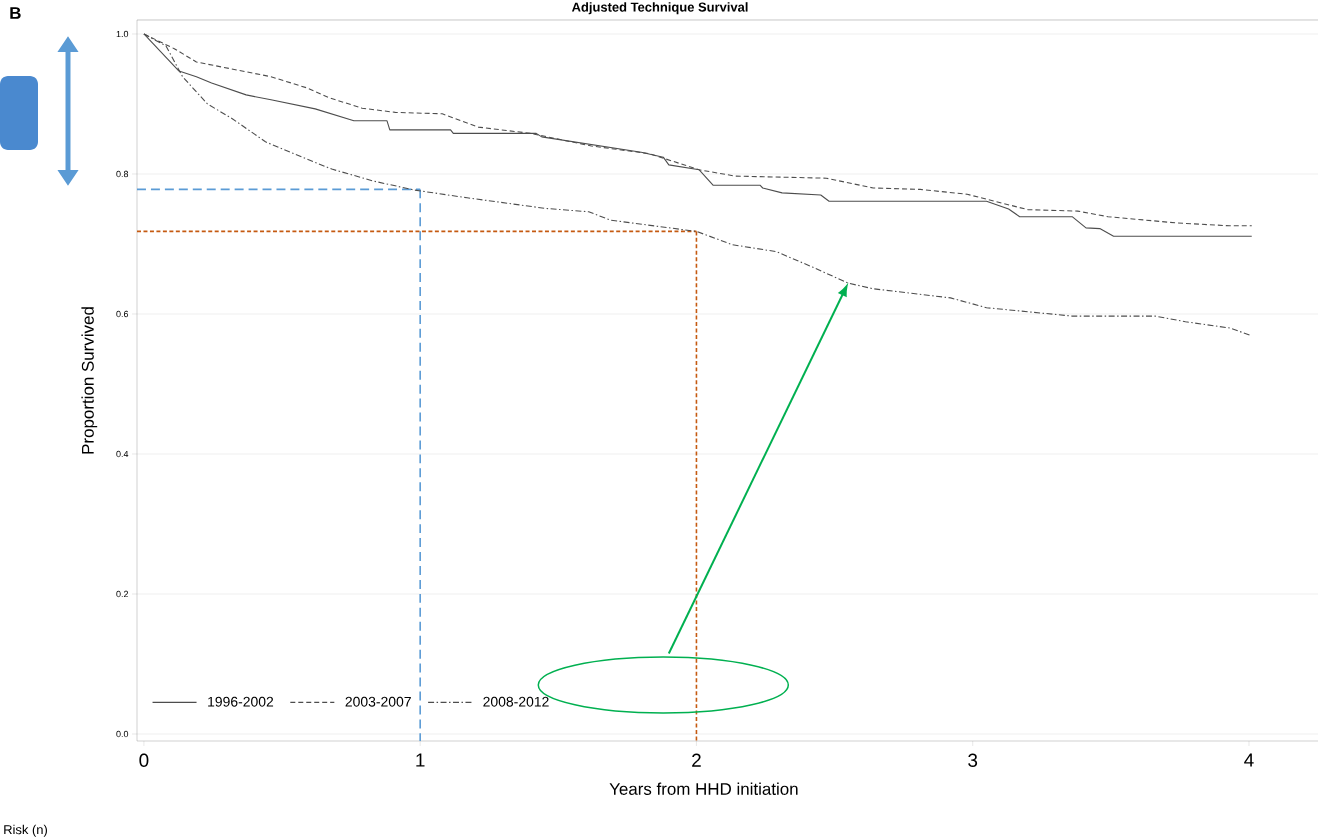  I want to click on x-tick-label: 4, so click(1249, 760).